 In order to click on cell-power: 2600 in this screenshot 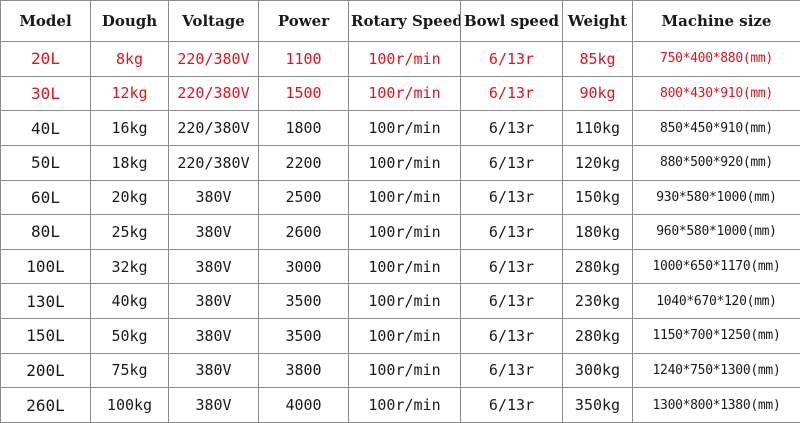, I will do `click(303, 232)`.